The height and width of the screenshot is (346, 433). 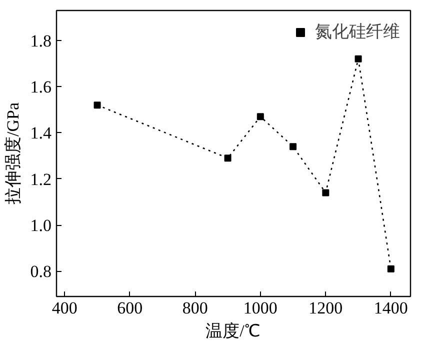 I want to click on x-tick-label: 800, so click(x=195, y=308).